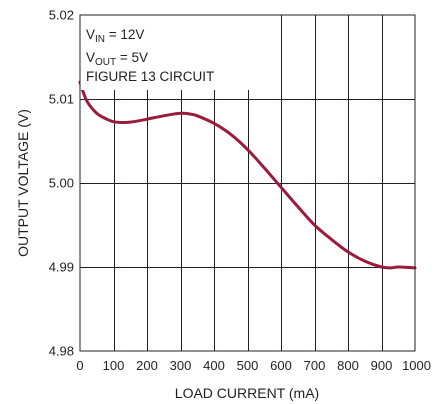 The height and width of the screenshot is (404, 445). I want to click on y-tick-label: 4.98, so click(61, 351).